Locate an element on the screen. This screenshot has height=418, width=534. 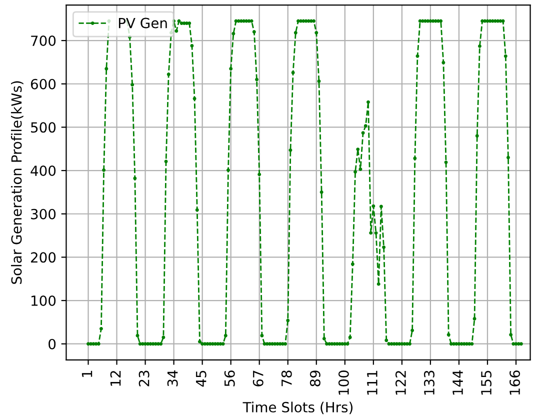
y-tick-label: 200 is located at coordinates (43, 257).